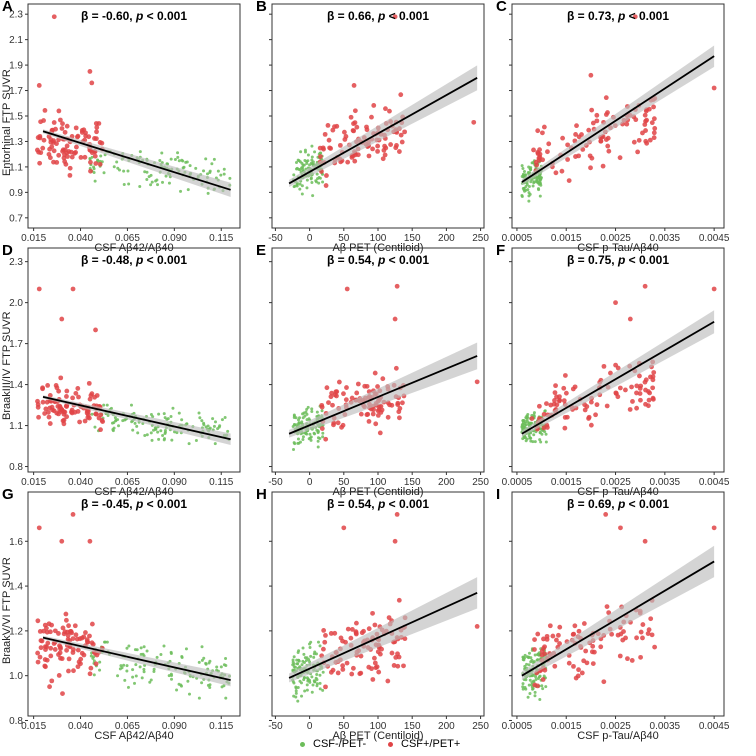  What do you see at coordinates (616, 367) in the screenshot?
I see `plot-svg-F: 0.0005 0.0015 0.0025 0.0035 0.0045` at bounding box center [616, 367].